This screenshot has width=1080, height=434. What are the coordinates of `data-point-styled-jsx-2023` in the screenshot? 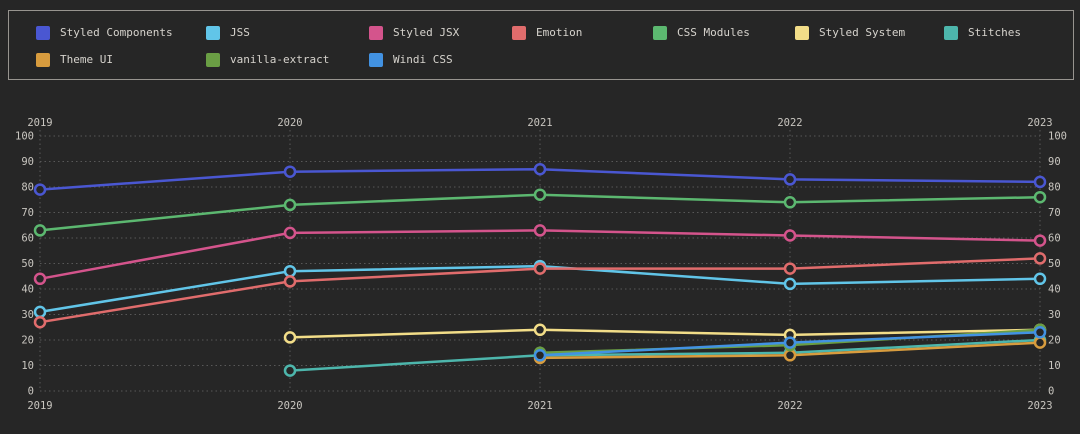 It's located at (1040, 240).